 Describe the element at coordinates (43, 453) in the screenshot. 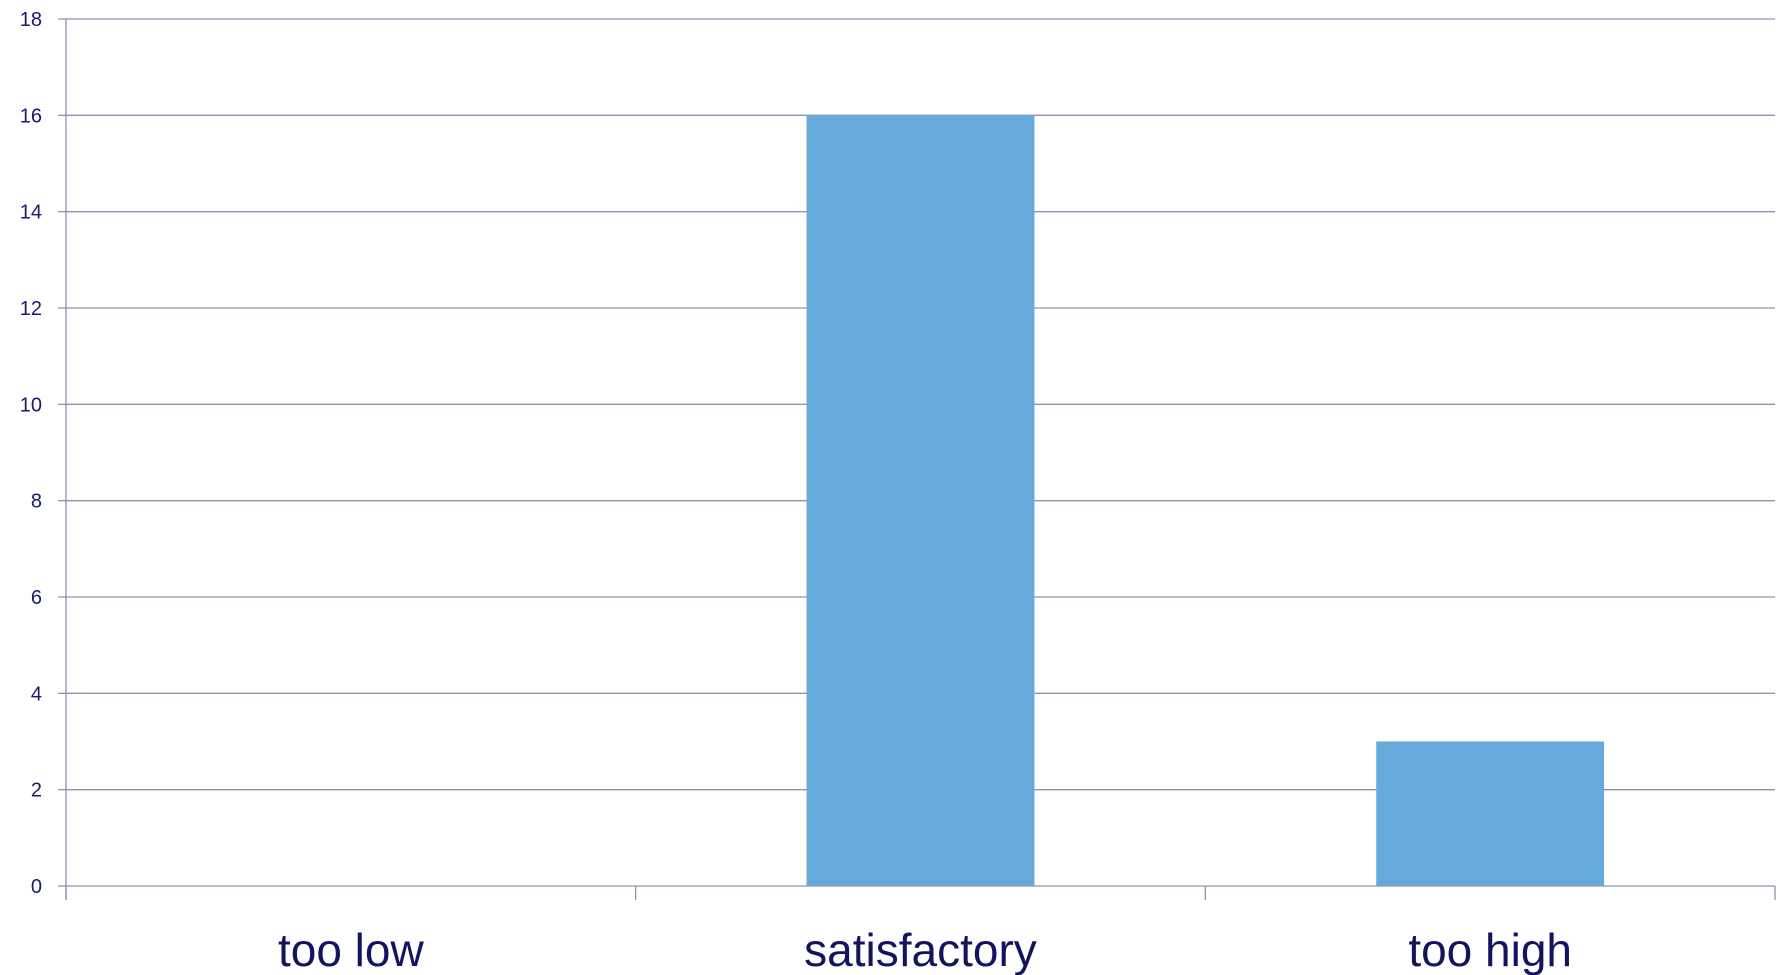

I see `y-axis-ticks: 0 2 4 6 8 10 12 14 16 18` at that location.